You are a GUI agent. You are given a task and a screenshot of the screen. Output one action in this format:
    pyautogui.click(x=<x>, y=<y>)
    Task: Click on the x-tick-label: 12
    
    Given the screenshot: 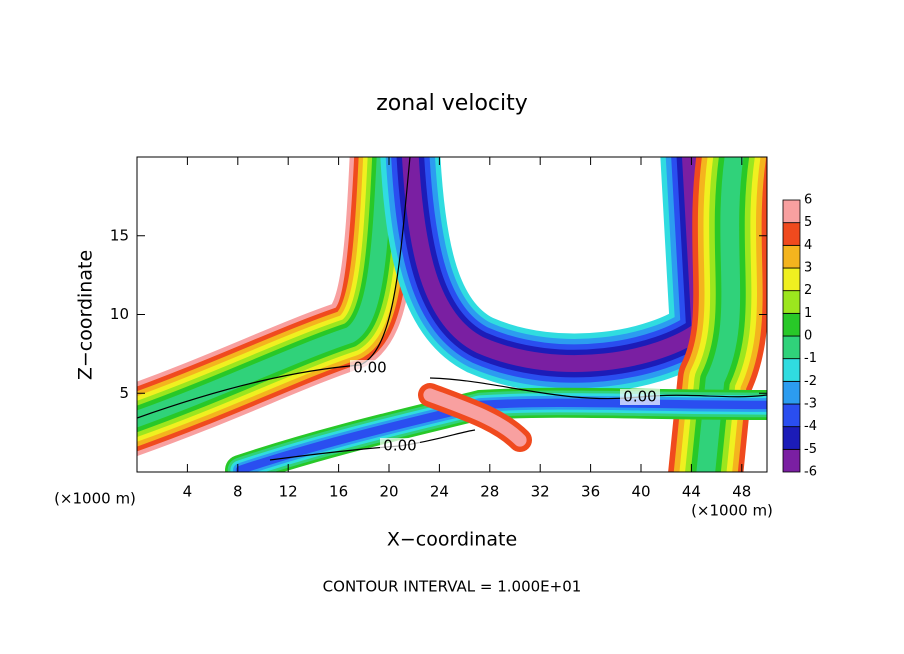 What is the action you would take?
    pyautogui.click(x=288, y=492)
    